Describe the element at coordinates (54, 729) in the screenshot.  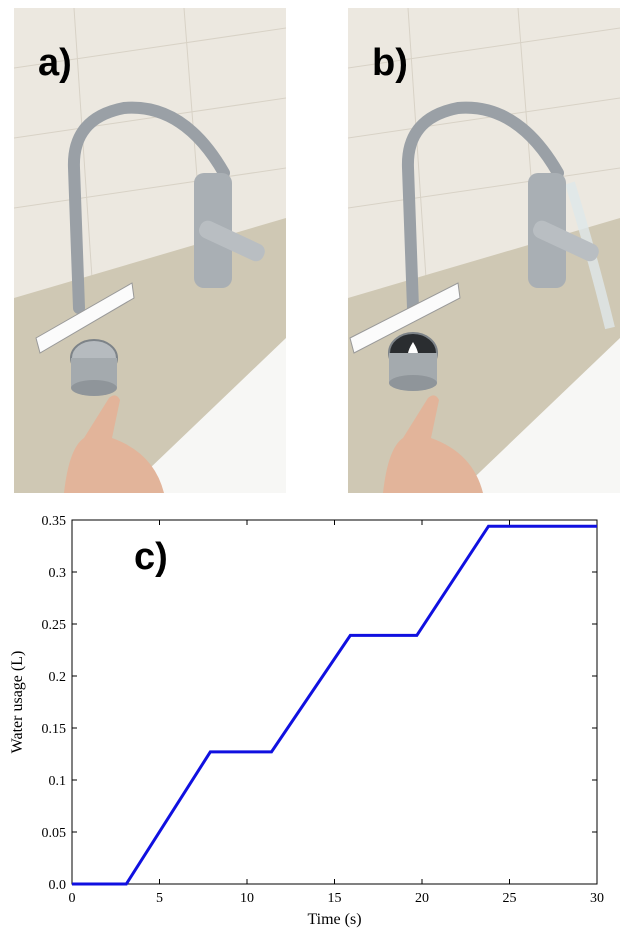
I see `y-tick-label: 0.15` at that location.